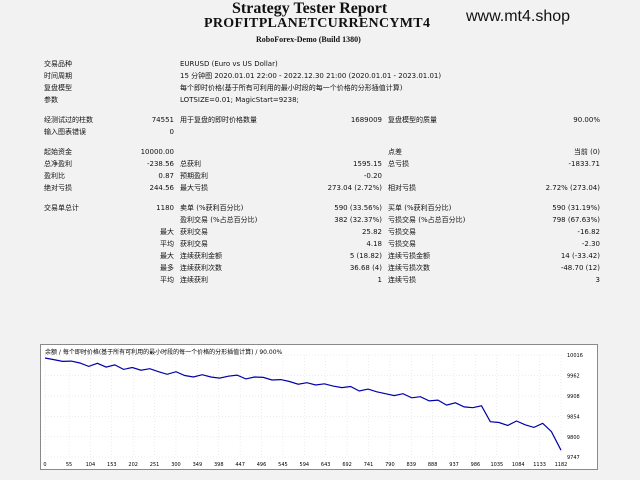 This screenshot has width=640, height=480. Describe the element at coordinates (320, 244) in the screenshot. I see `row-average: 平均 获利交易 4.18 亏损交易 -2.30` at that location.